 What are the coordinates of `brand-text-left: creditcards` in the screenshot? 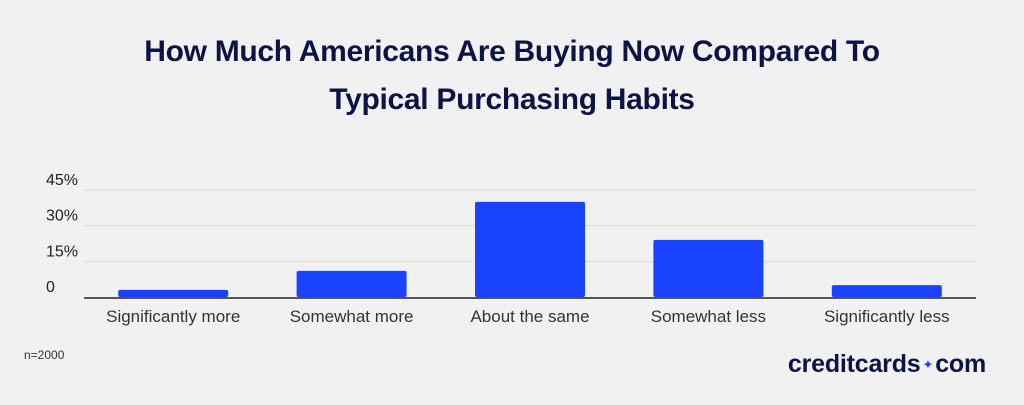 It's located at (854, 364).